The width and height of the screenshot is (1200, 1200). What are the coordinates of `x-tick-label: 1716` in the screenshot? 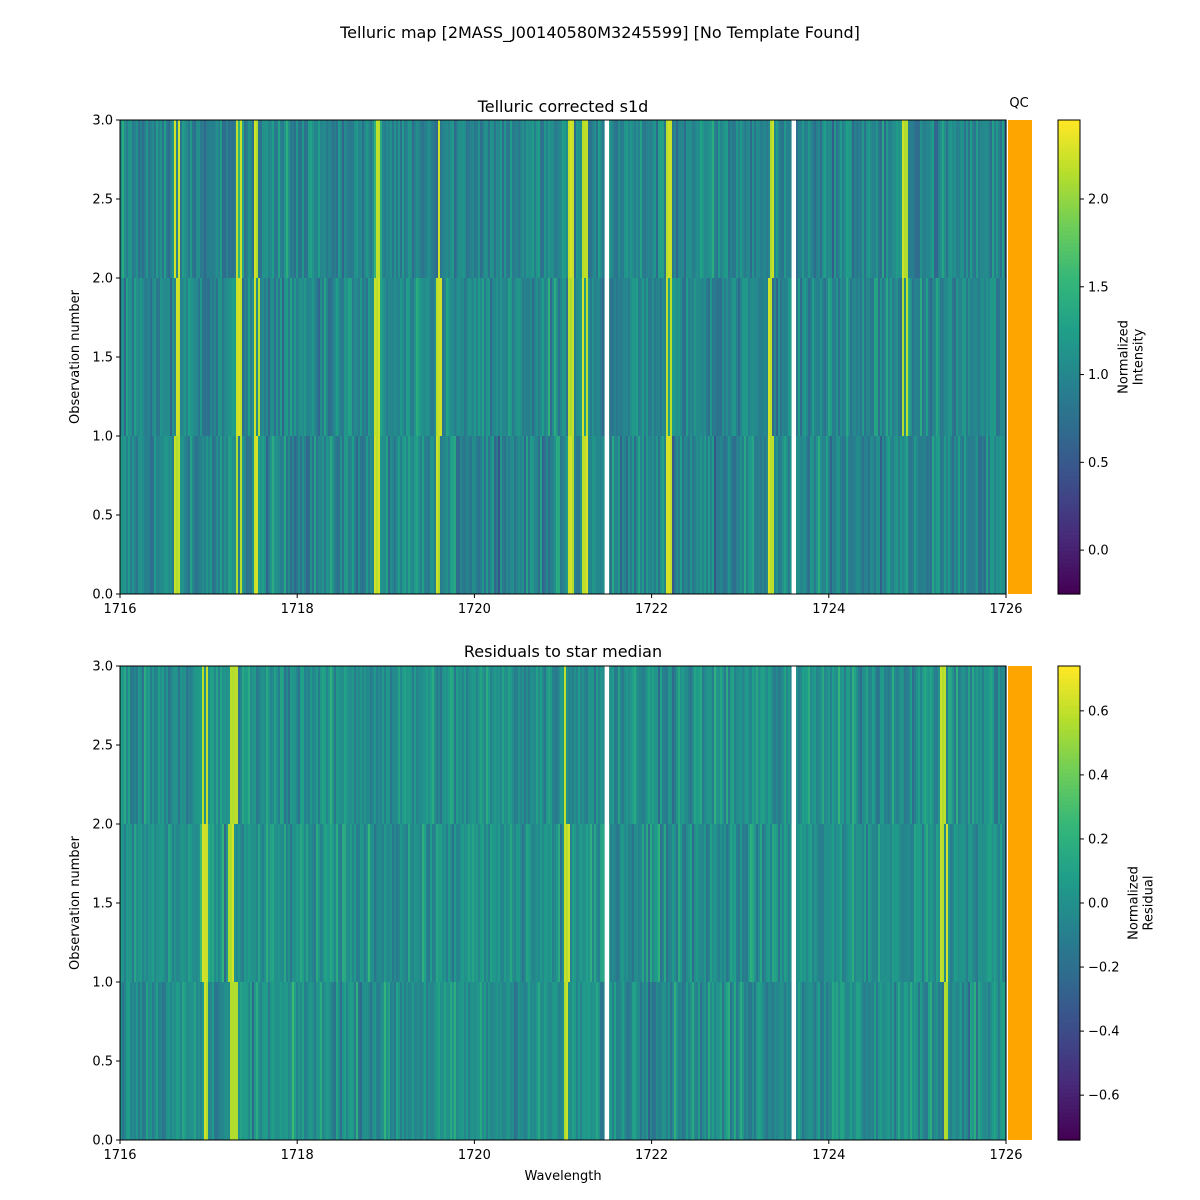 It's located at (119, 609).